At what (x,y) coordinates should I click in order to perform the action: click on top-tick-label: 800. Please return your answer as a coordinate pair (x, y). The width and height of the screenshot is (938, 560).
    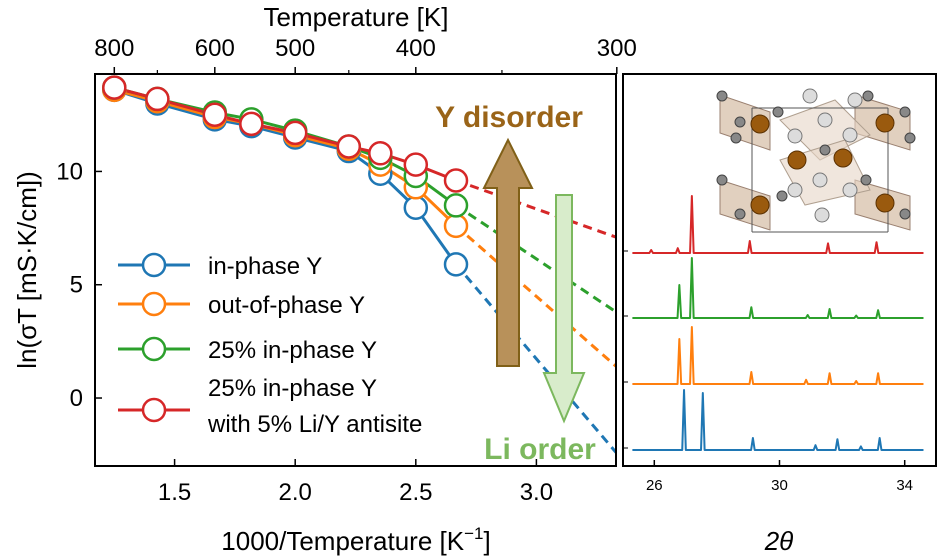
    Looking at the image, I should click on (114, 48).